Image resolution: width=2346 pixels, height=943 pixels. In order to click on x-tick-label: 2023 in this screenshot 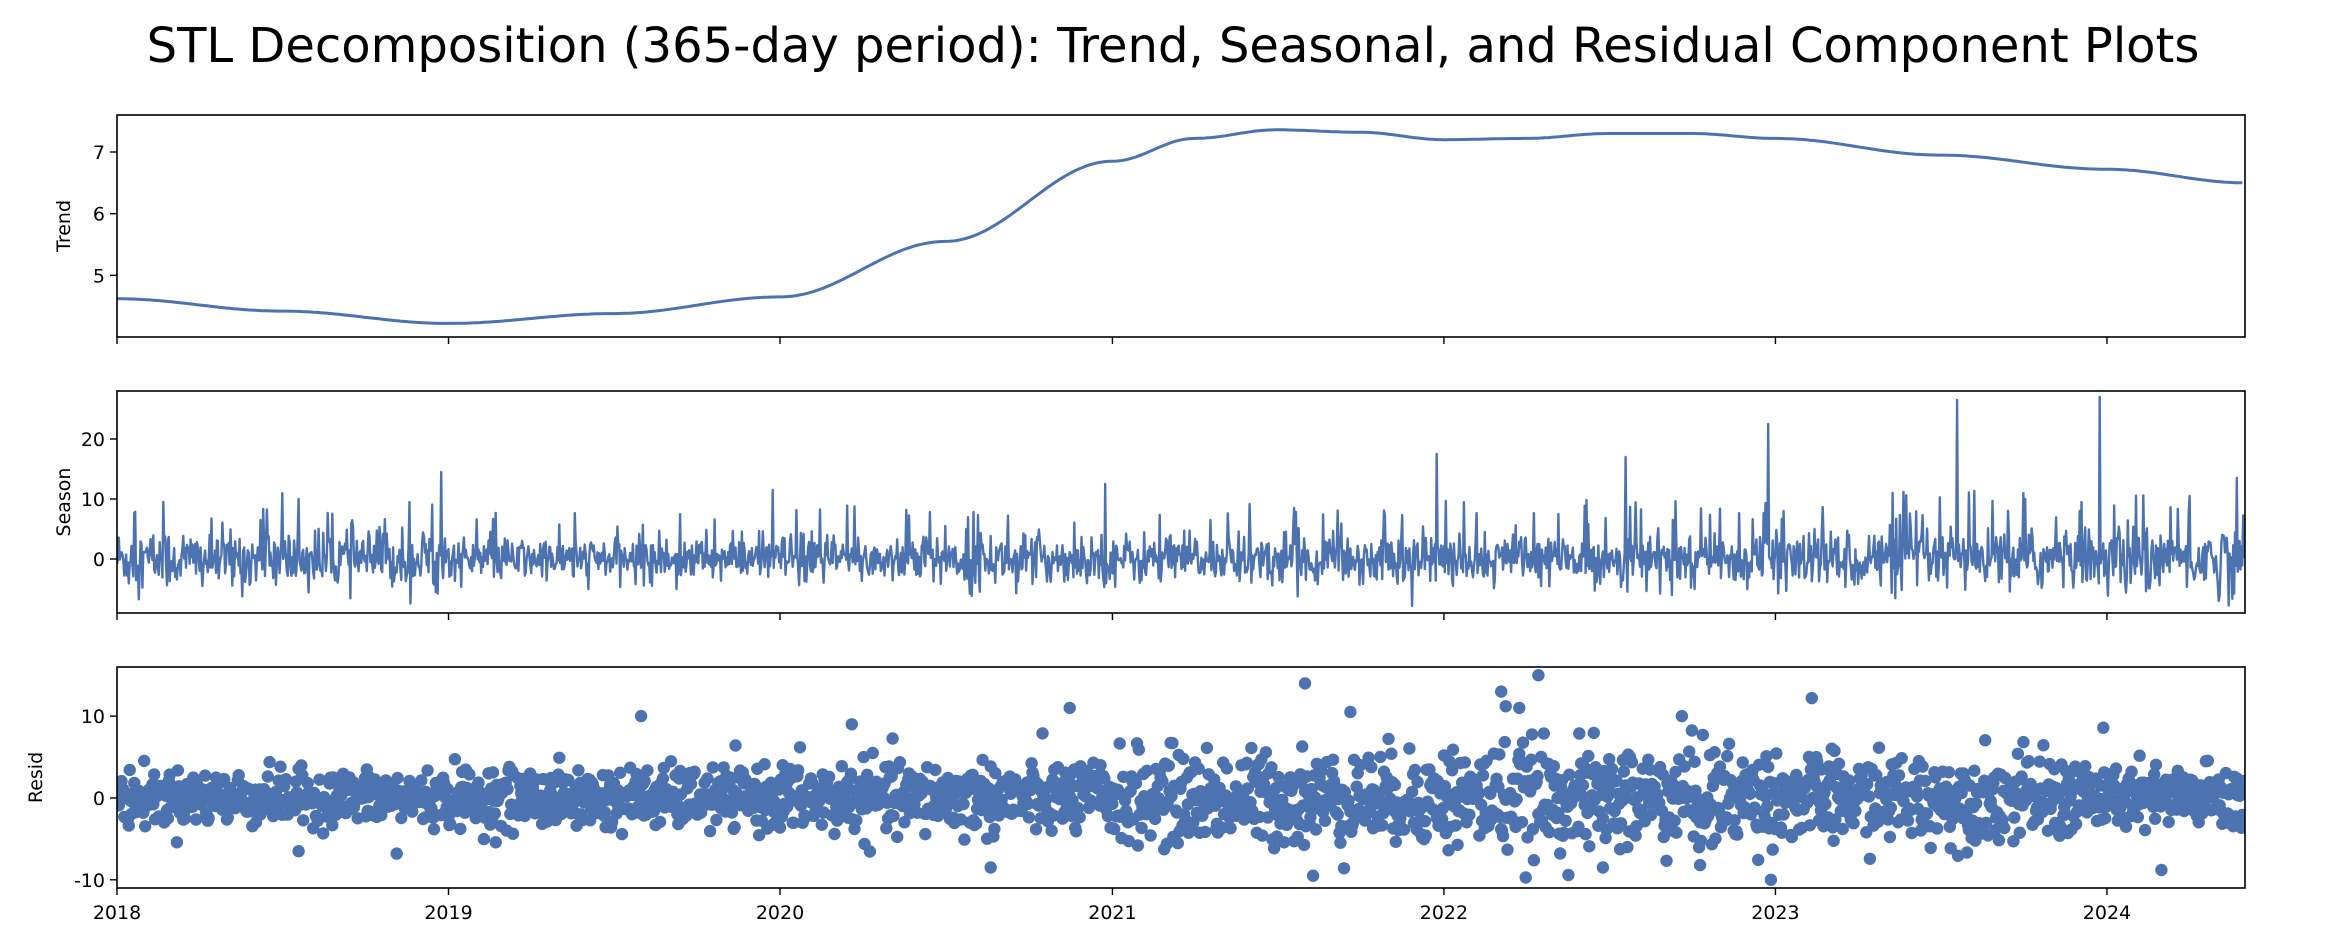, I will do `click(1775, 913)`.